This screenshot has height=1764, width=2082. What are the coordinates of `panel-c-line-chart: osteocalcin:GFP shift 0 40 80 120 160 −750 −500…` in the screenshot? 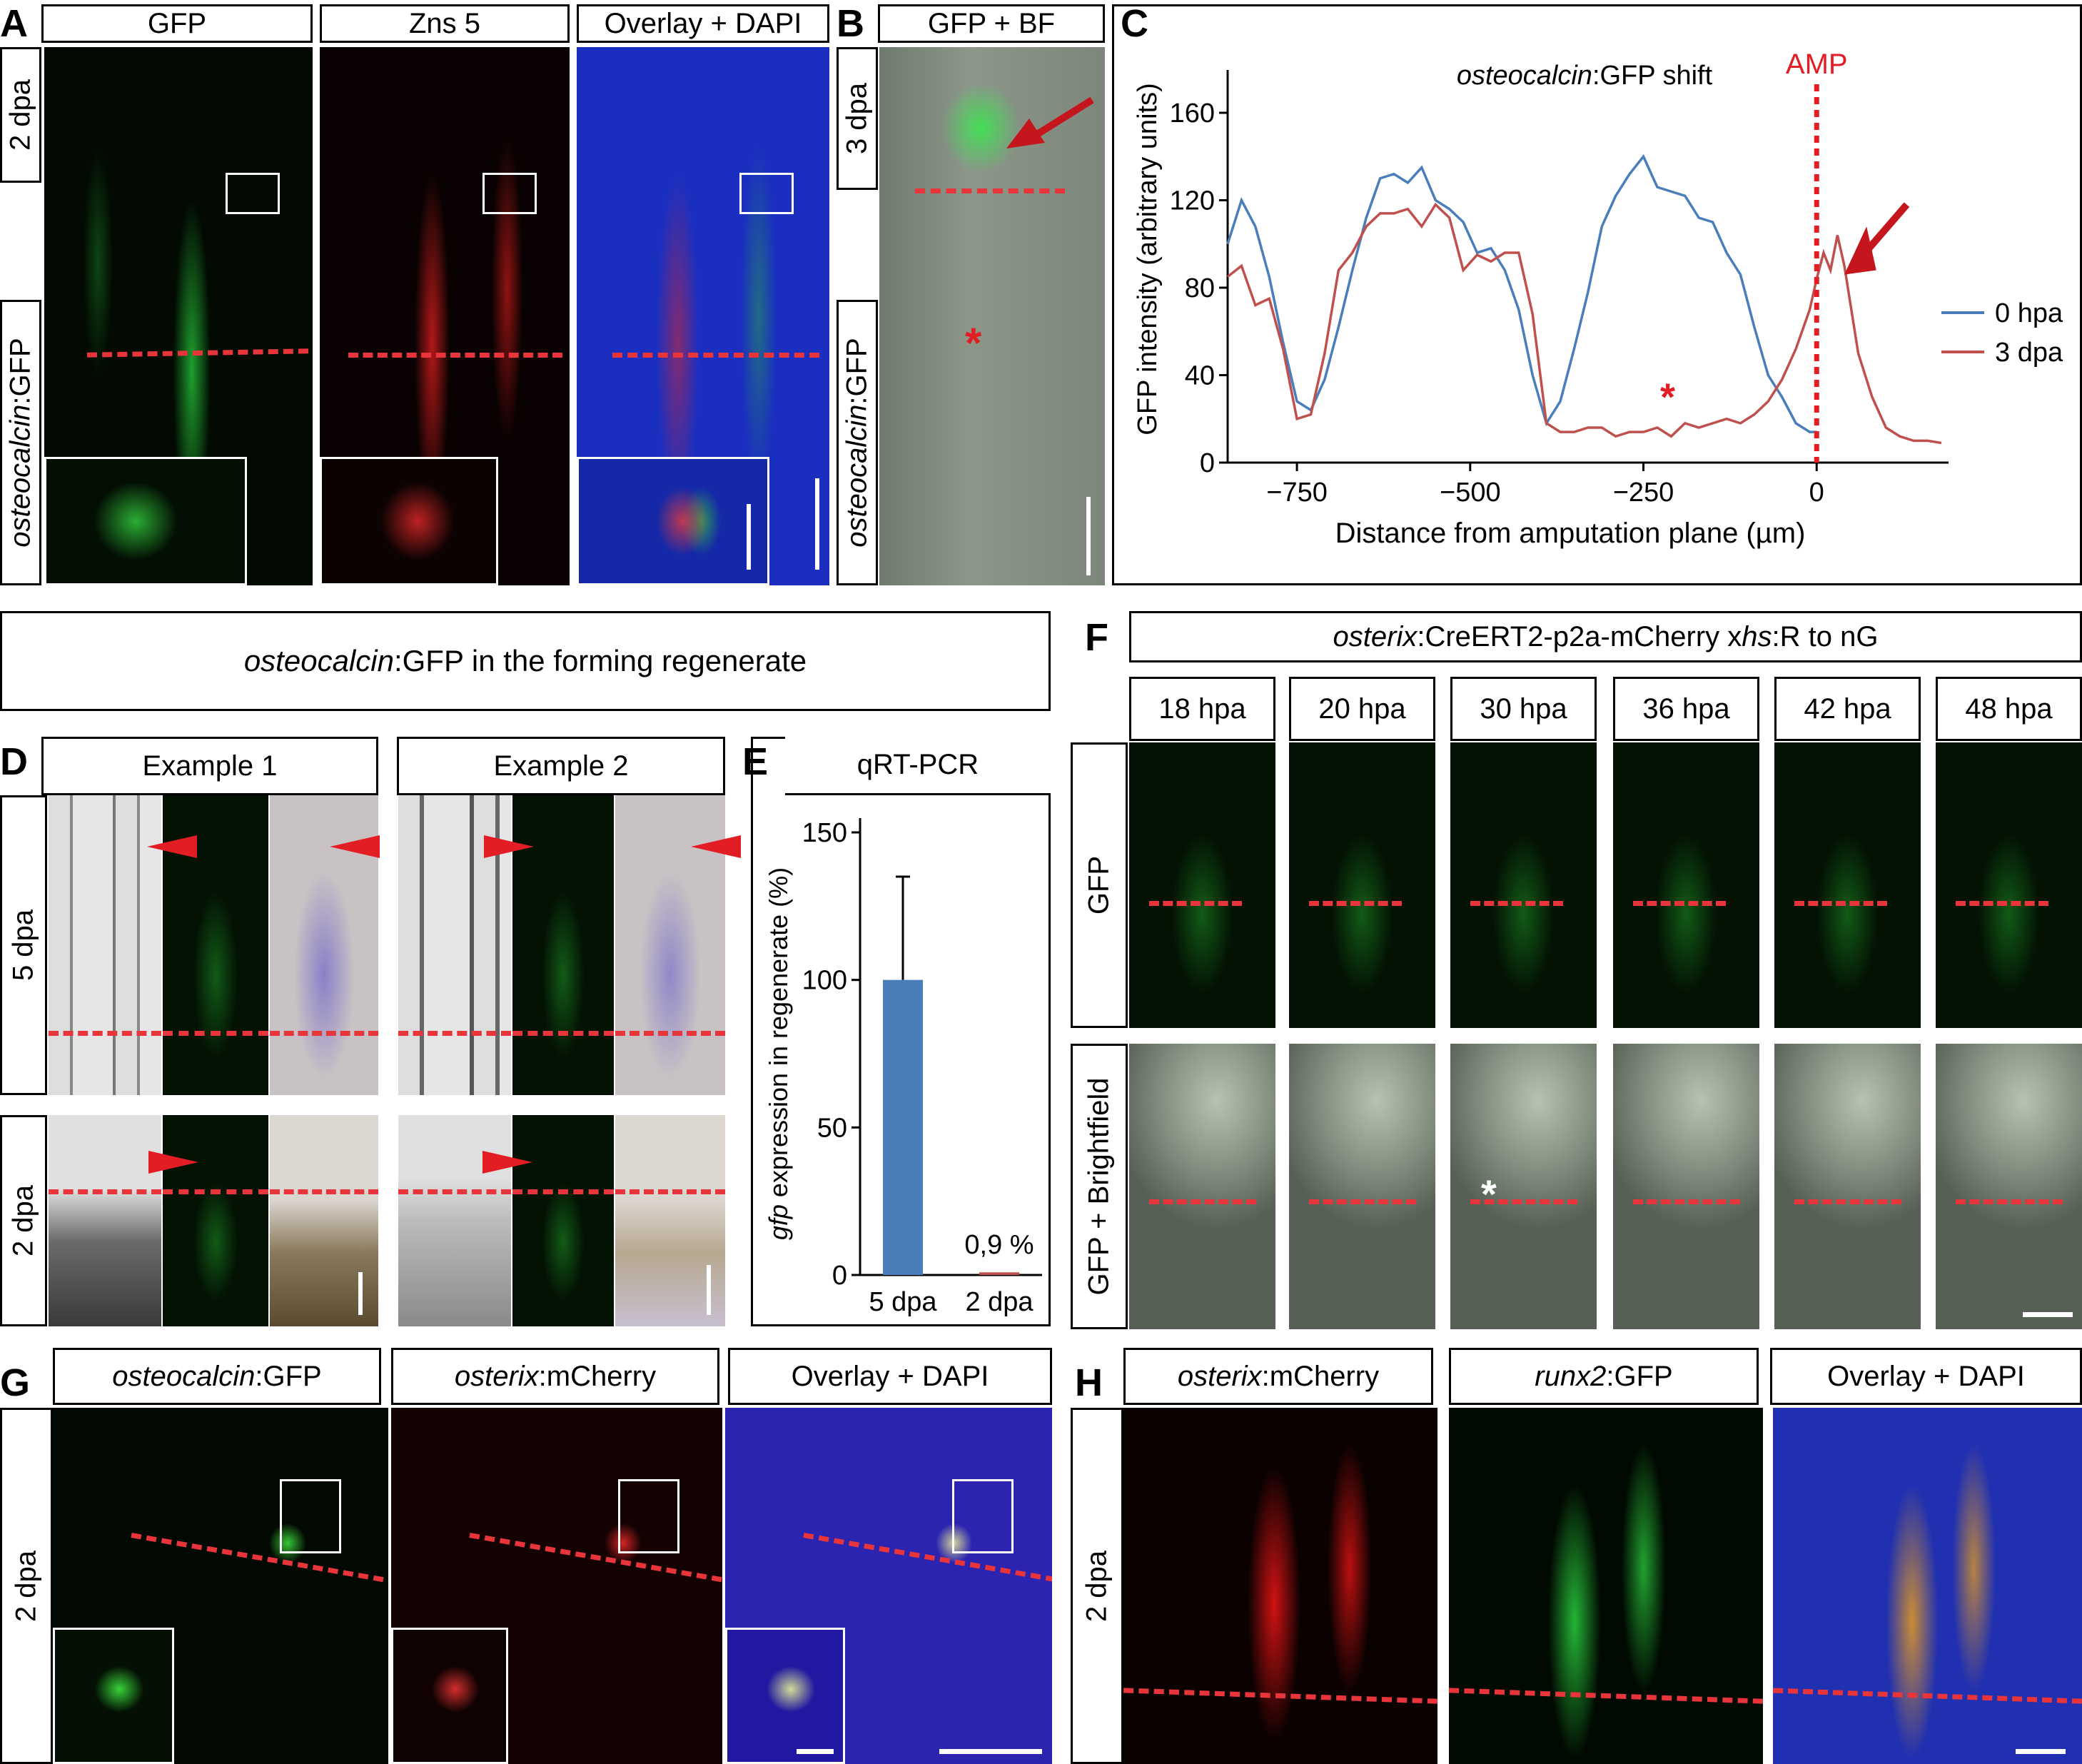 It's located at (1598, 299).